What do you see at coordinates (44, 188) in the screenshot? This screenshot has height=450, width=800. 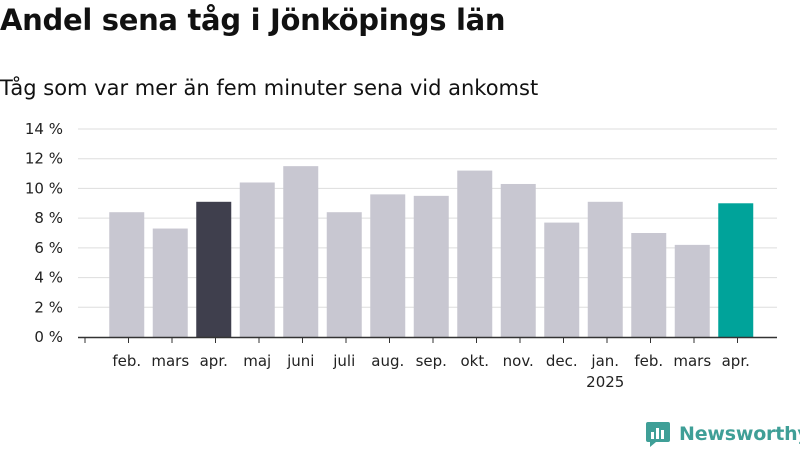 I see `y-tick-label: 10 %` at bounding box center [44, 188].